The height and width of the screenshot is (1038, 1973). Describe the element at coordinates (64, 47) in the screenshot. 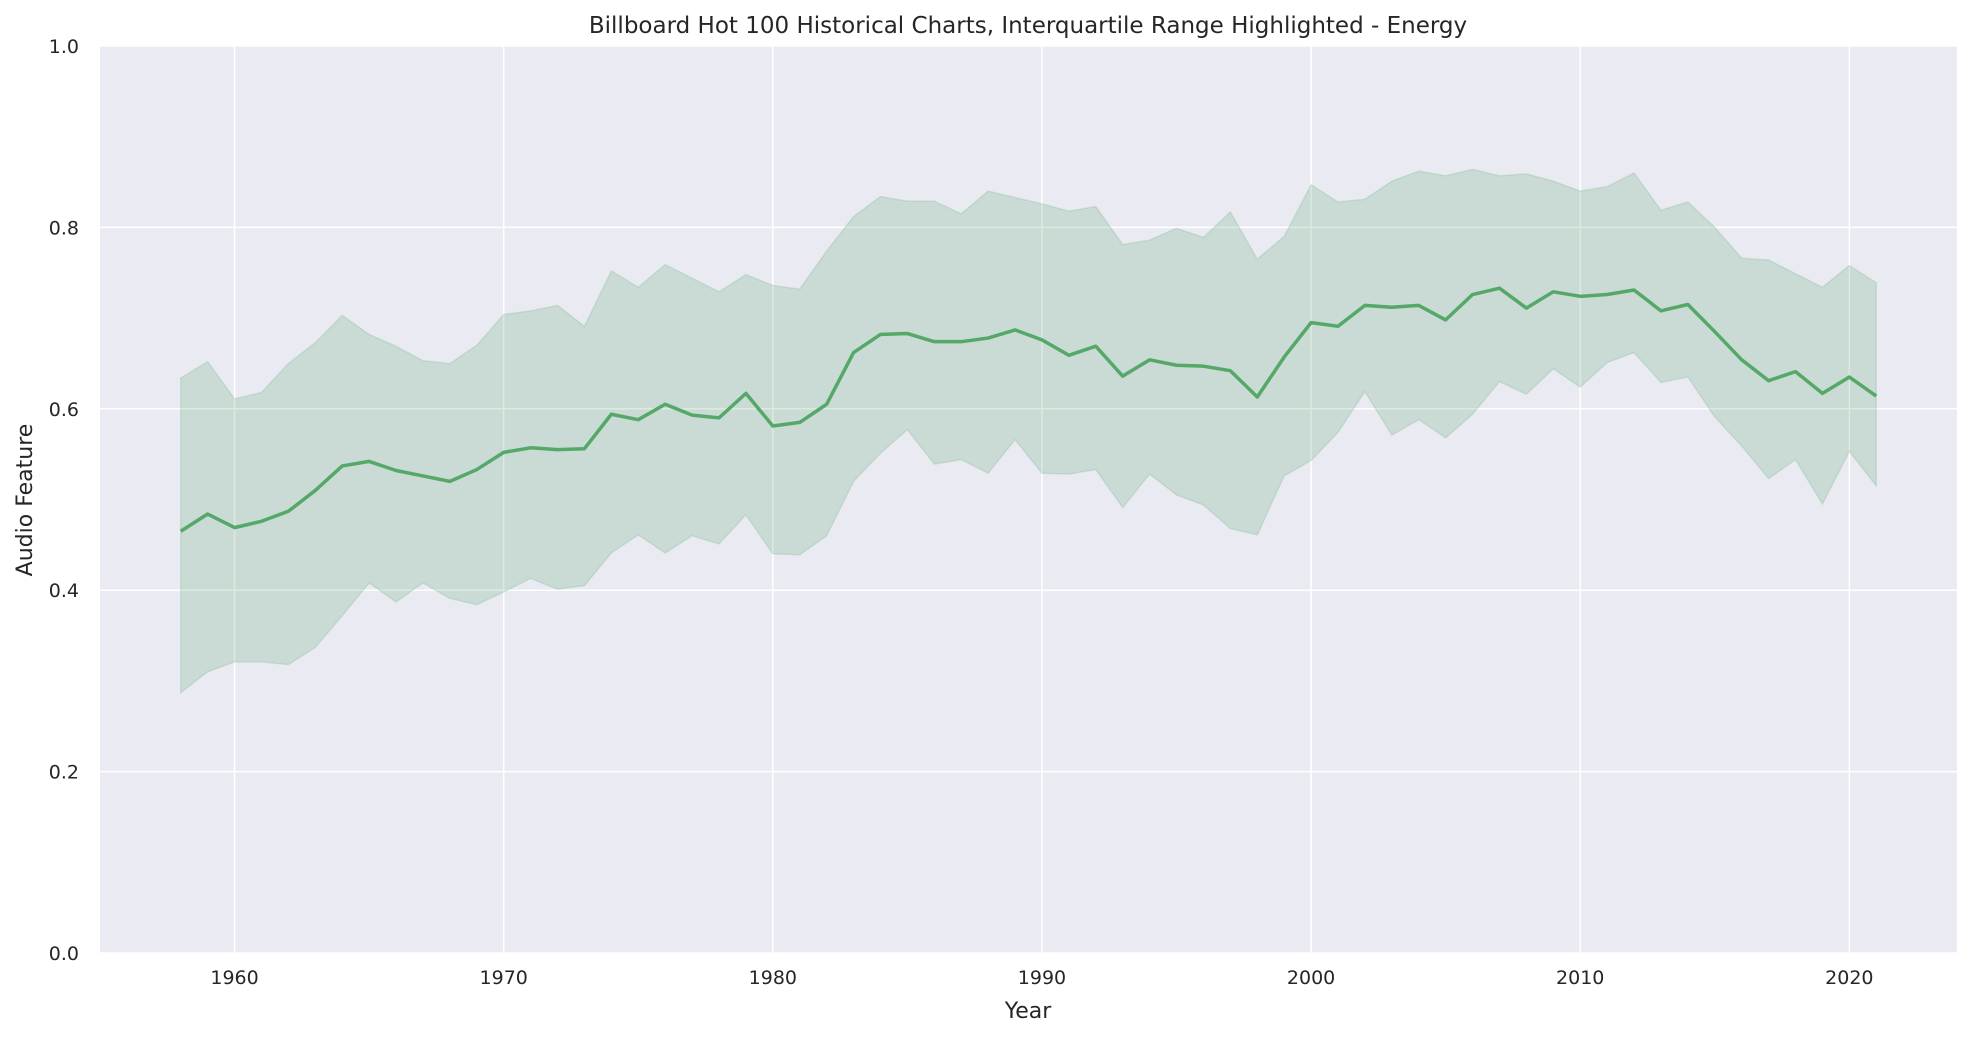

I see `y-tick-label: 1.0` at that location.